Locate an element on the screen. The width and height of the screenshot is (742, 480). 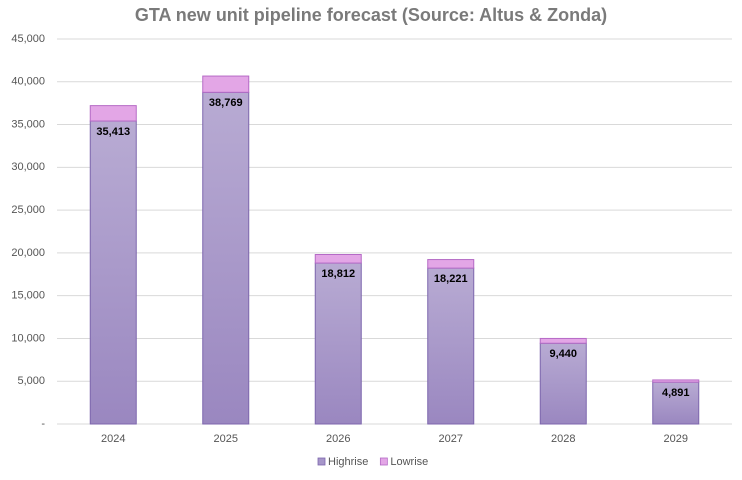
data-label: 38,769 is located at coordinates (226, 103).